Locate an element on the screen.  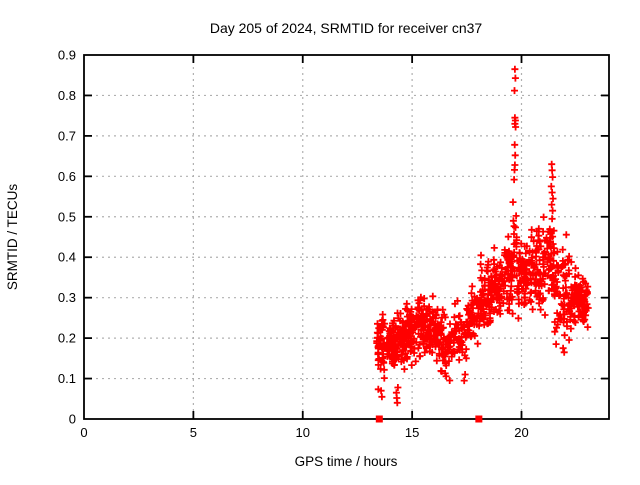
x-tick-label: 20 is located at coordinates (521, 432).